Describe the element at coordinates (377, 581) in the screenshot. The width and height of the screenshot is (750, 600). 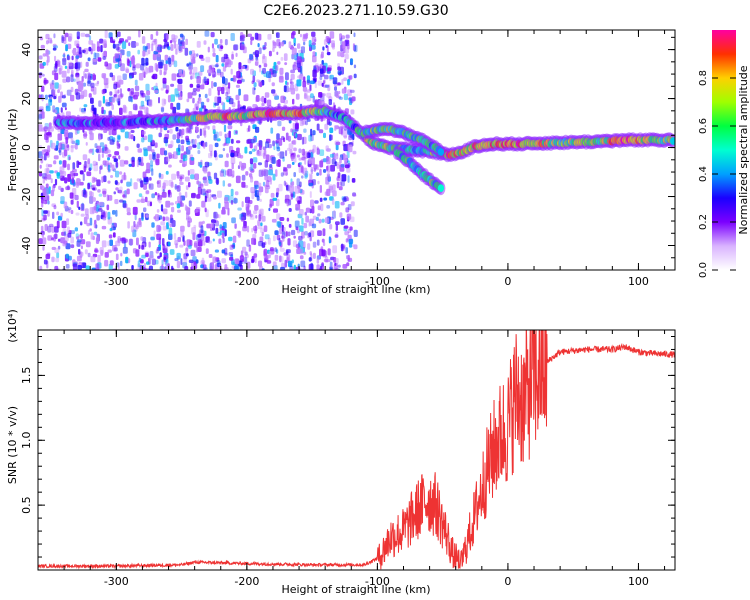
I see `x-tick-label: -100` at that location.